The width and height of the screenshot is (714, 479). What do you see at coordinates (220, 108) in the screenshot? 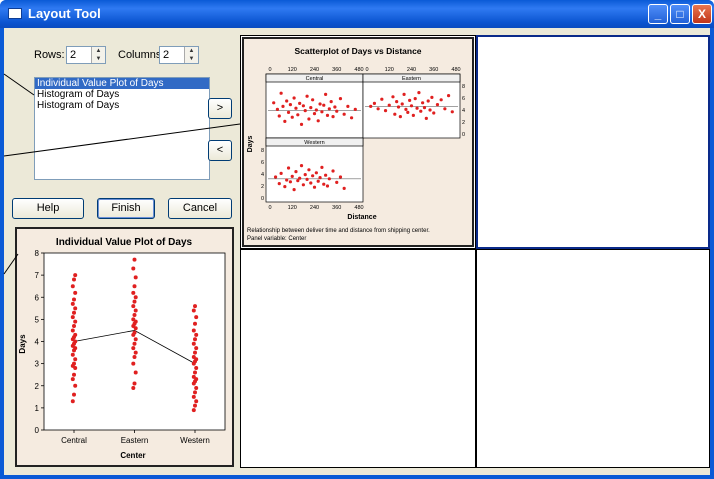
I see `move-right-button: >` at bounding box center [220, 108].